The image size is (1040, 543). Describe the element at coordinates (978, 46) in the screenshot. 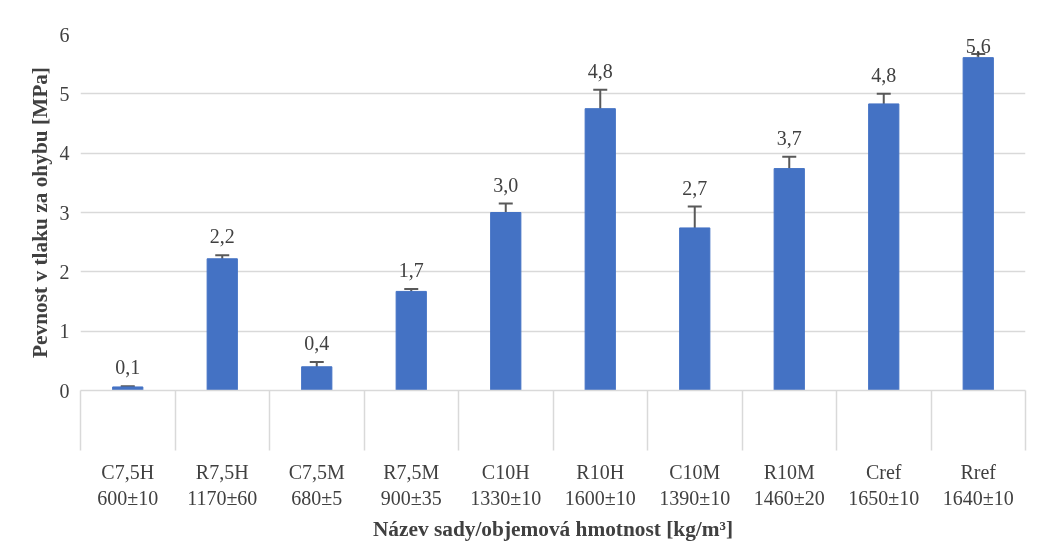

I see `data-label: 5,6` at that location.